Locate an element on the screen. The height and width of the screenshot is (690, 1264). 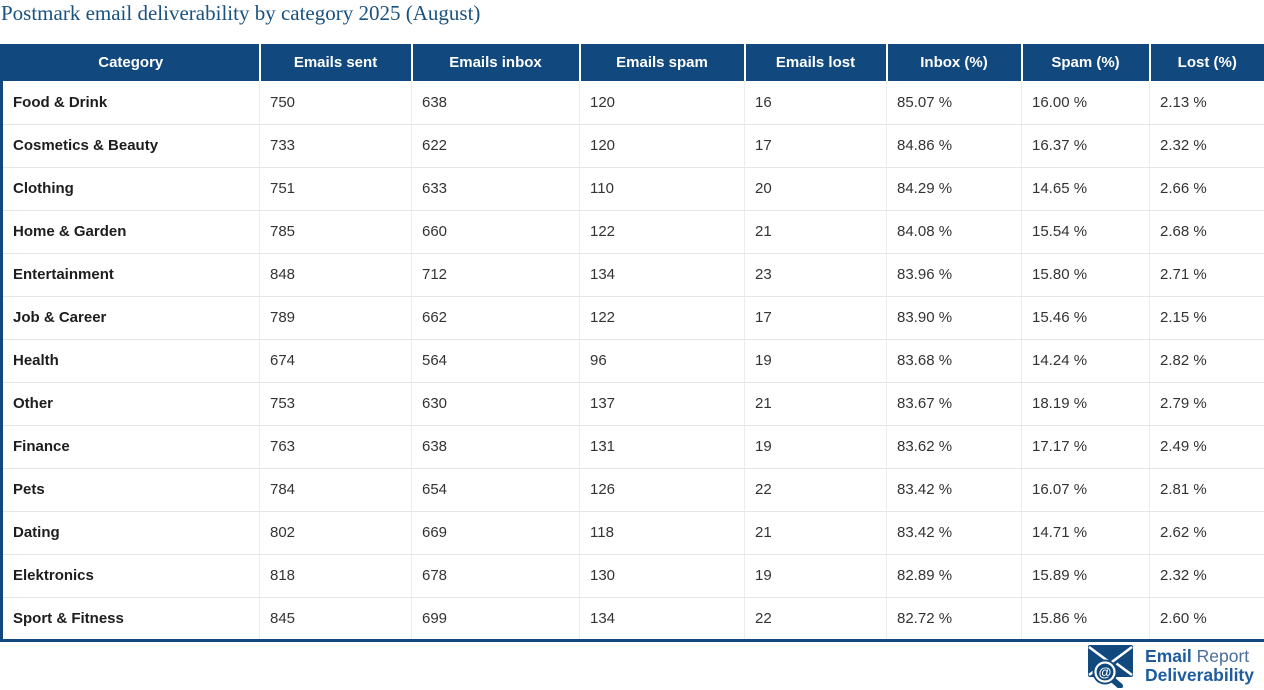
value-cell: 18.19 % is located at coordinates (1086, 403).